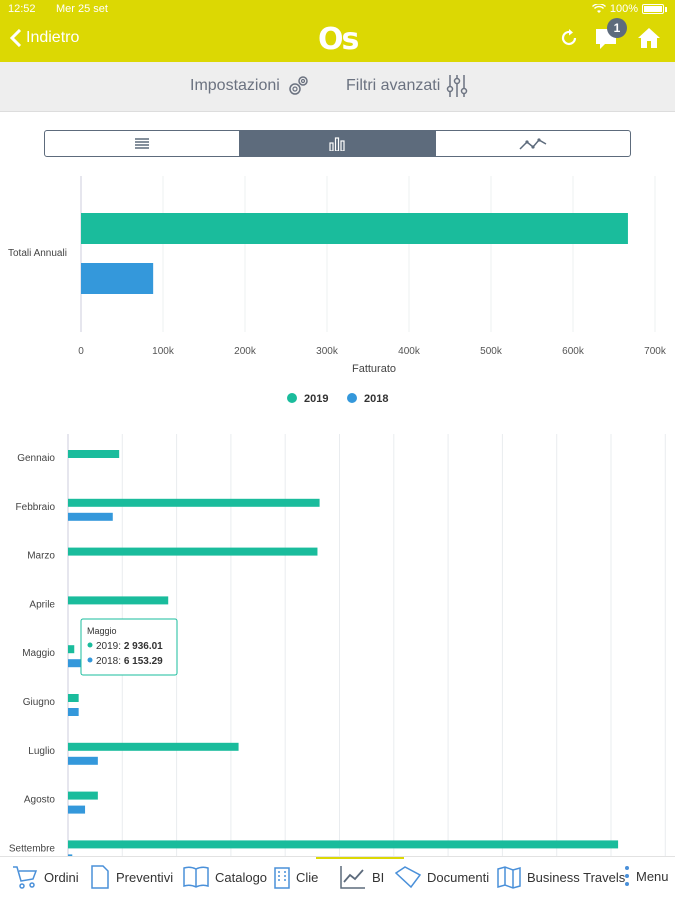 The width and height of the screenshot is (675, 900). Describe the element at coordinates (73, 698) in the screenshot. I see `bar-2019-giugno` at that location.